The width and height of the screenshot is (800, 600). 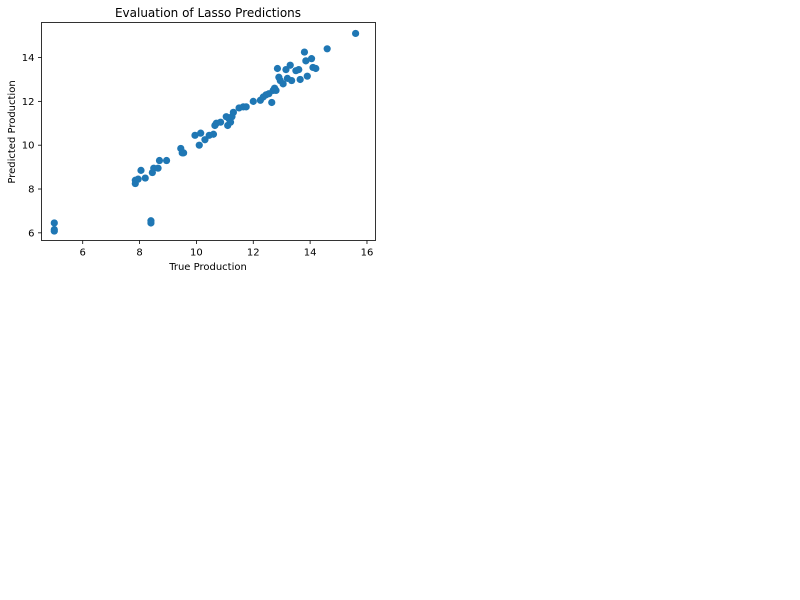 What do you see at coordinates (208, 13) in the screenshot?
I see `chart-title: Evaluation of Lasso Predictions` at bounding box center [208, 13].